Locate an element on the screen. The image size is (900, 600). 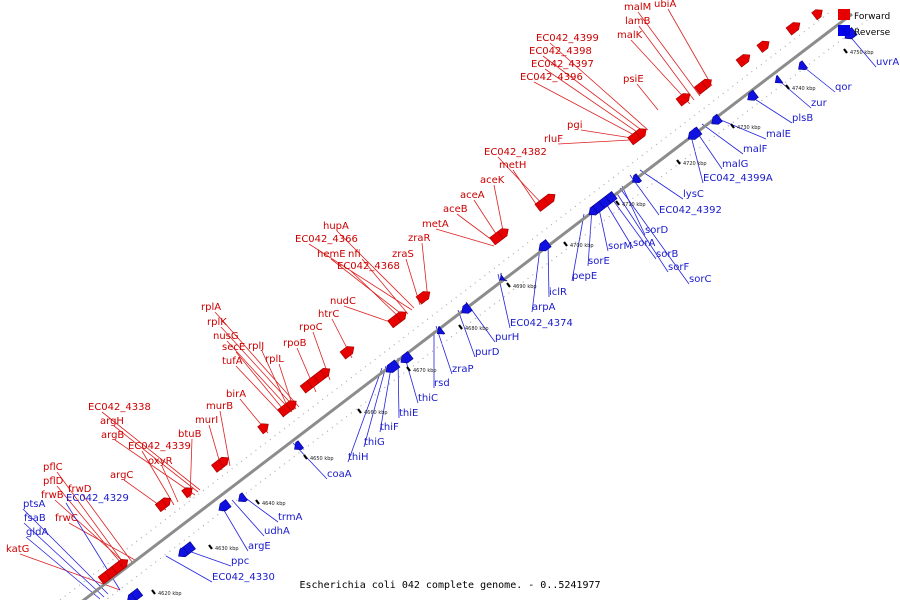
gene-label: thiC is located at coordinates (428, 398).